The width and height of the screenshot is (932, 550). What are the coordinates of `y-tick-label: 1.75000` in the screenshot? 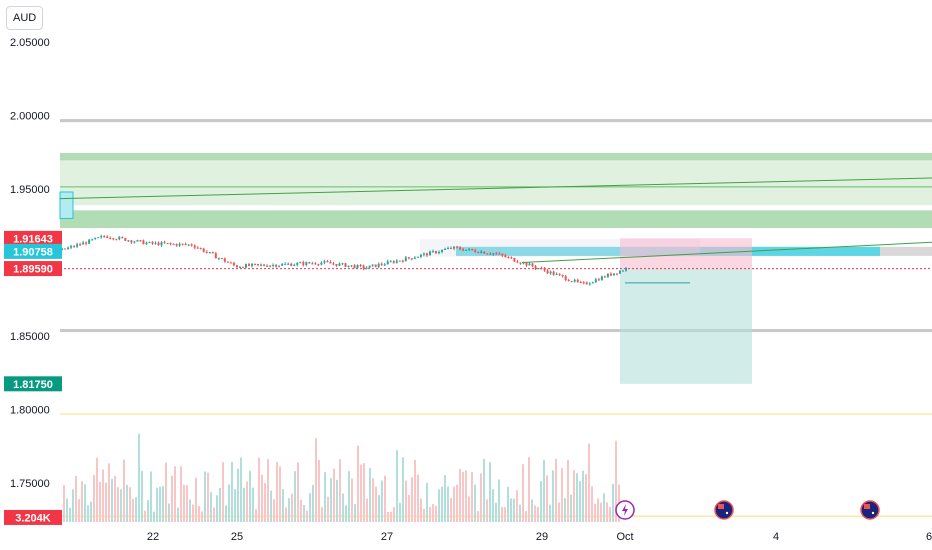 It's located at (30, 484).